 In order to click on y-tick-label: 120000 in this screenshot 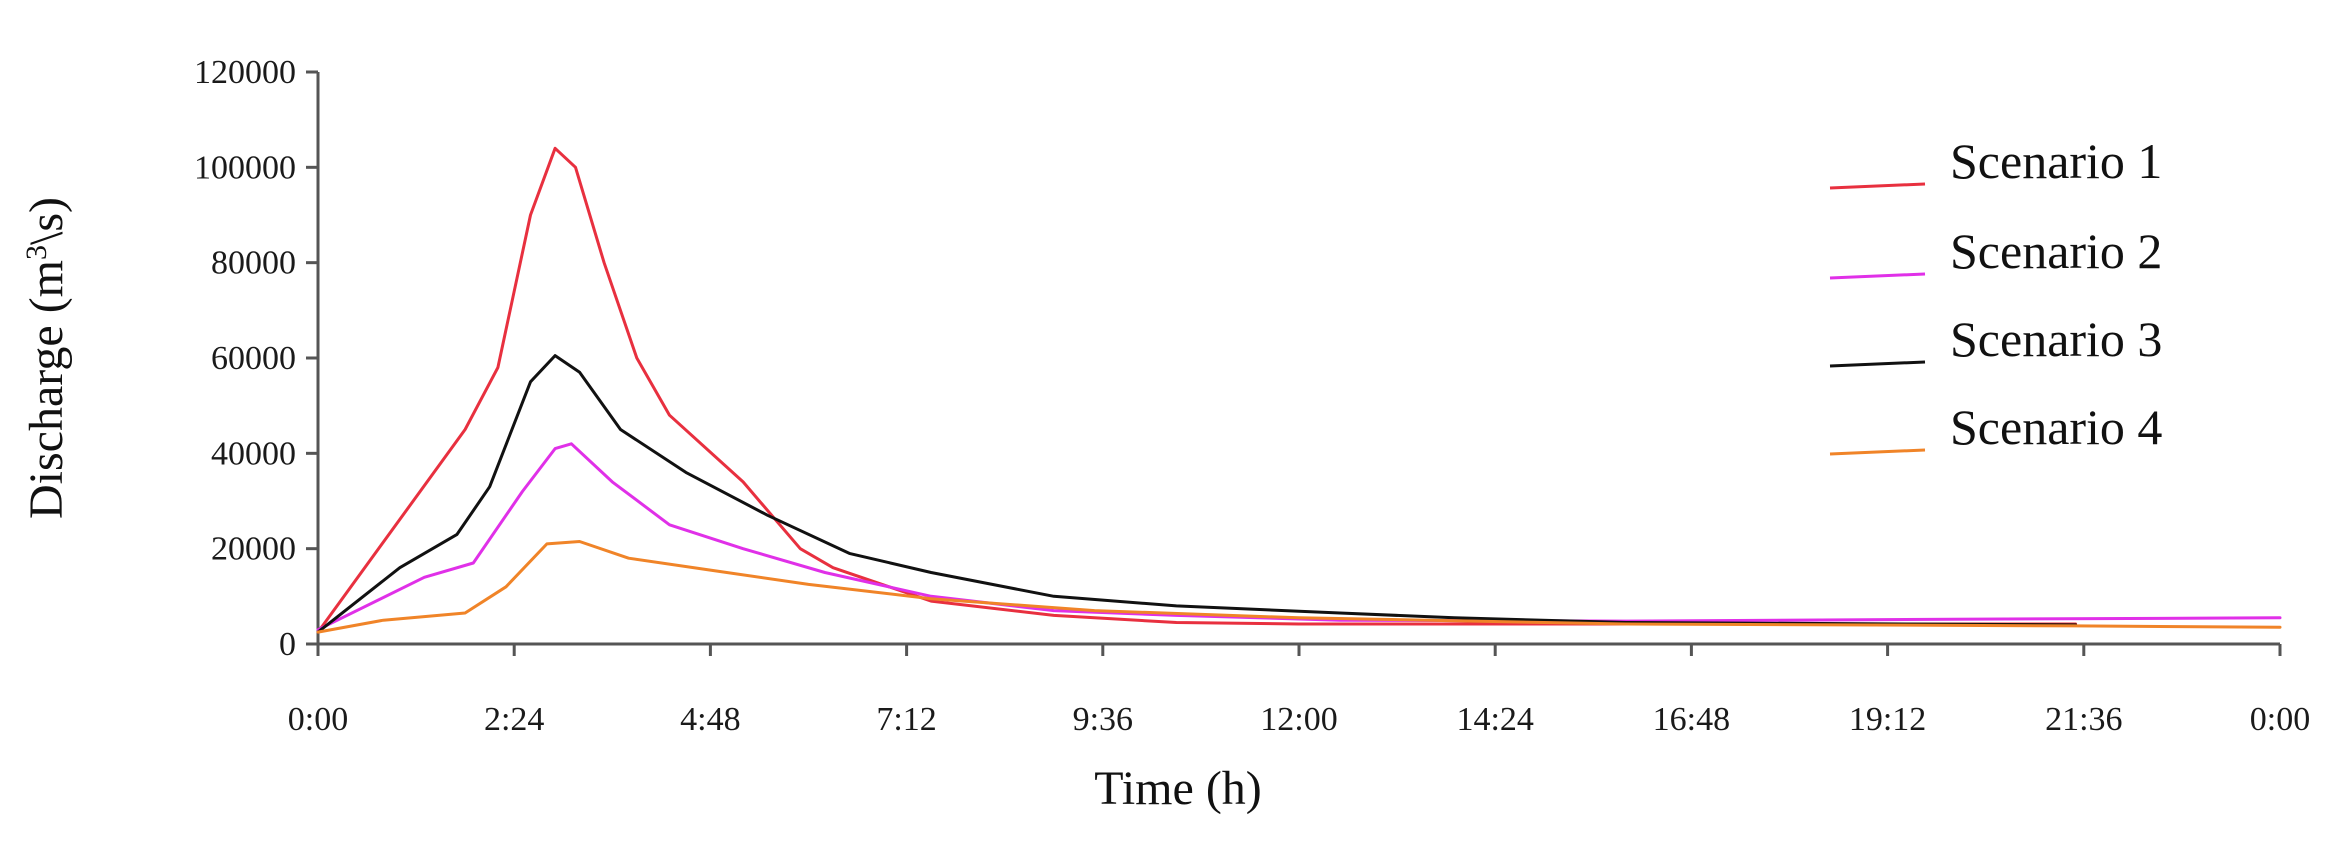, I will do `click(245, 72)`.